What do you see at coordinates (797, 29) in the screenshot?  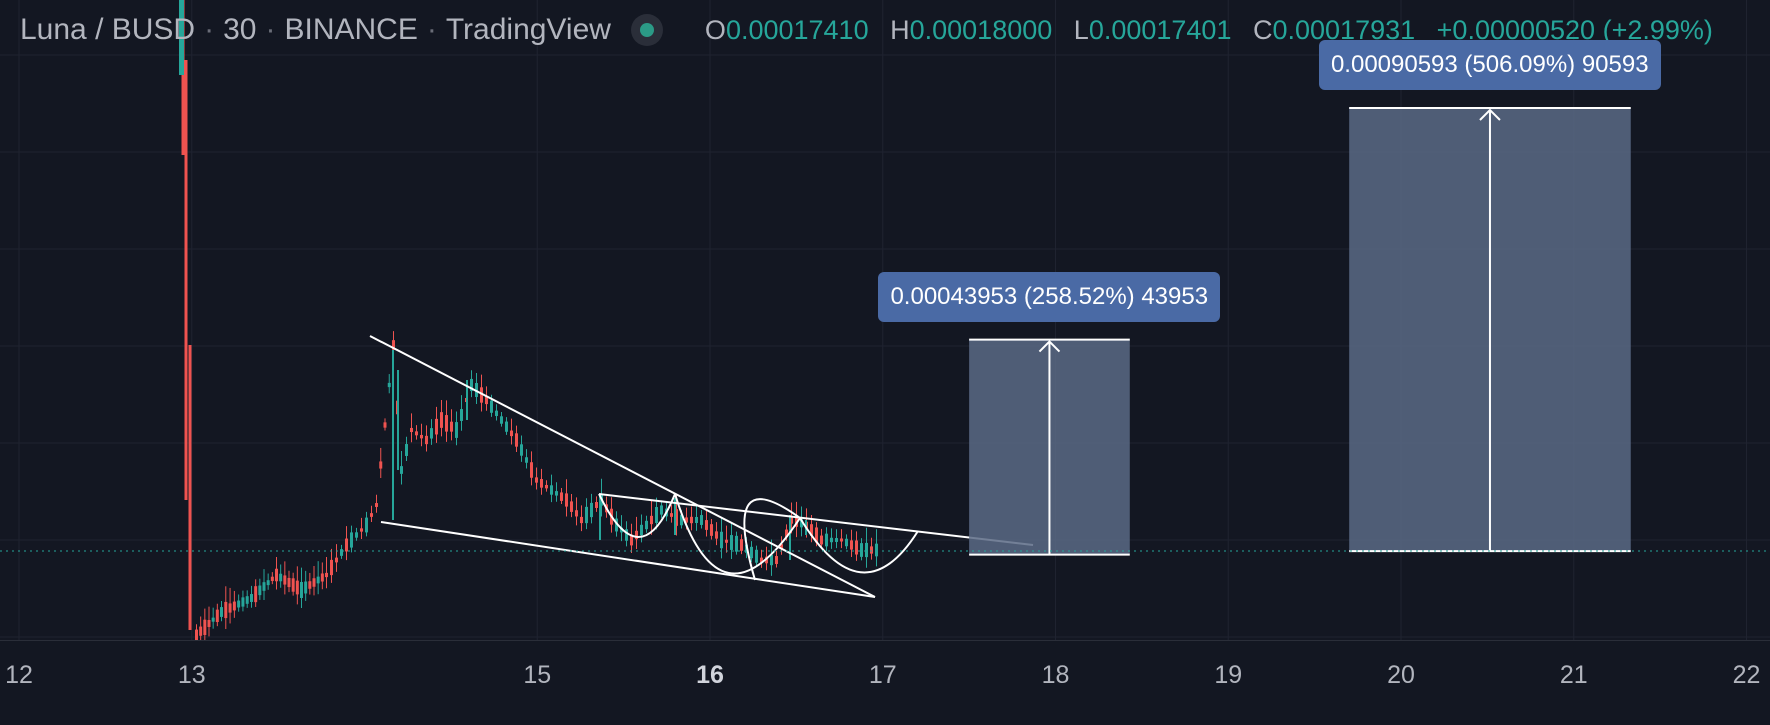 I see `open-value: 0.00017410` at bounding box center [797, 29].